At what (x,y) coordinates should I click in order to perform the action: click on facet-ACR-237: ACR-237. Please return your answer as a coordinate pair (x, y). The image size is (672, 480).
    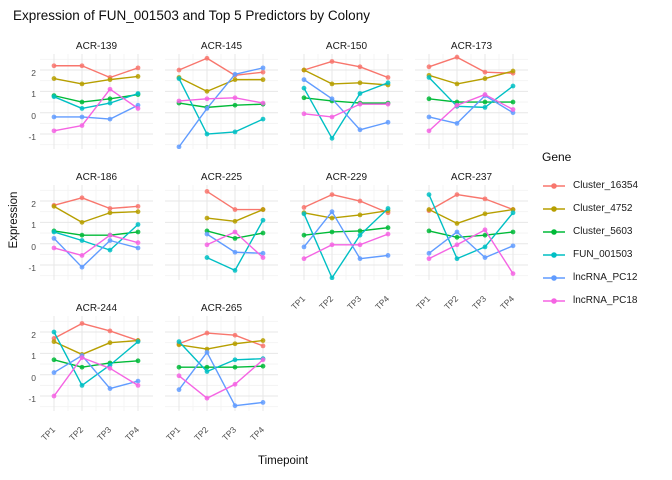
    Looking at the image, I should click on (471, 225).